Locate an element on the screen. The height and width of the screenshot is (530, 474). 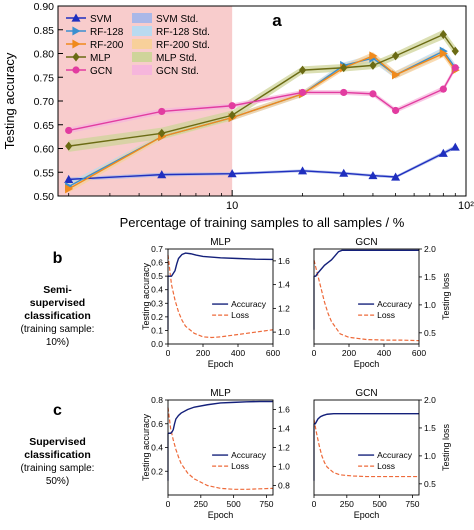
y-tick-label: 0.7 is located at coordinates (157, 249).